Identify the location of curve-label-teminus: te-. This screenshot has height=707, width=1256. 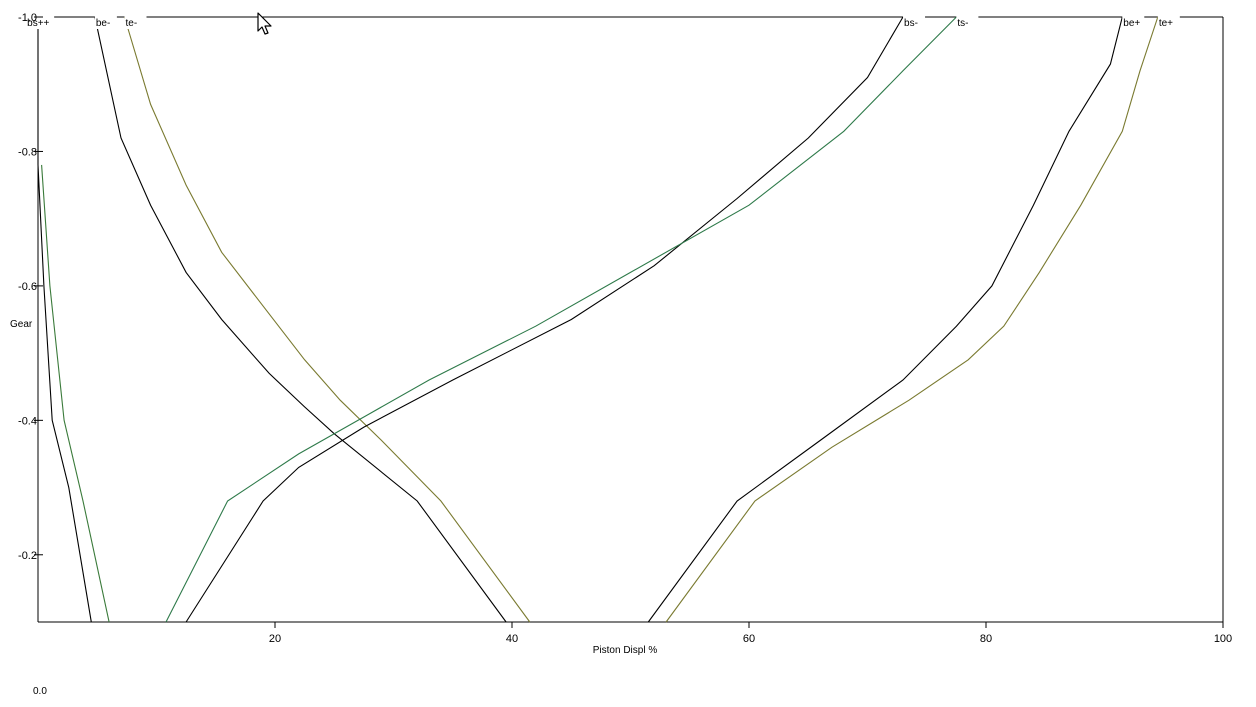
(132, 23).